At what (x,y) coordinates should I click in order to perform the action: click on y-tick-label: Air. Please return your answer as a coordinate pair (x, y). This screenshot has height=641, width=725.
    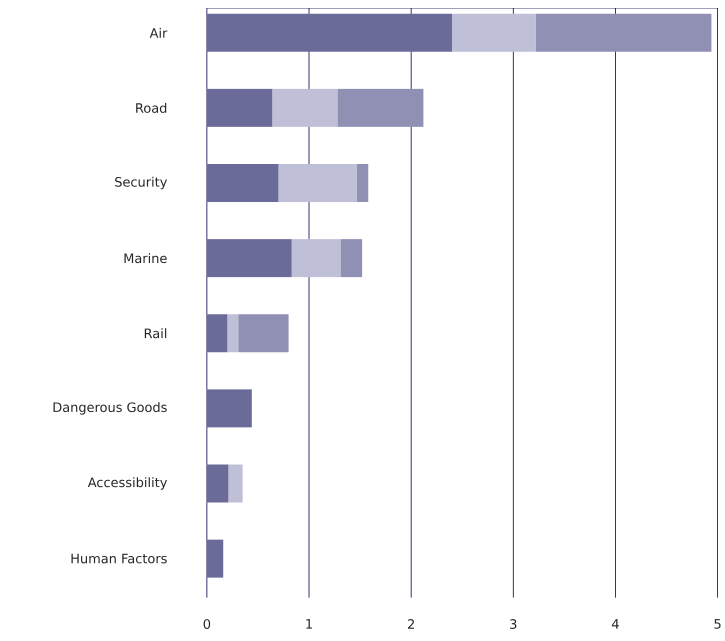
    Looking at the image, I should click on (159, 33).